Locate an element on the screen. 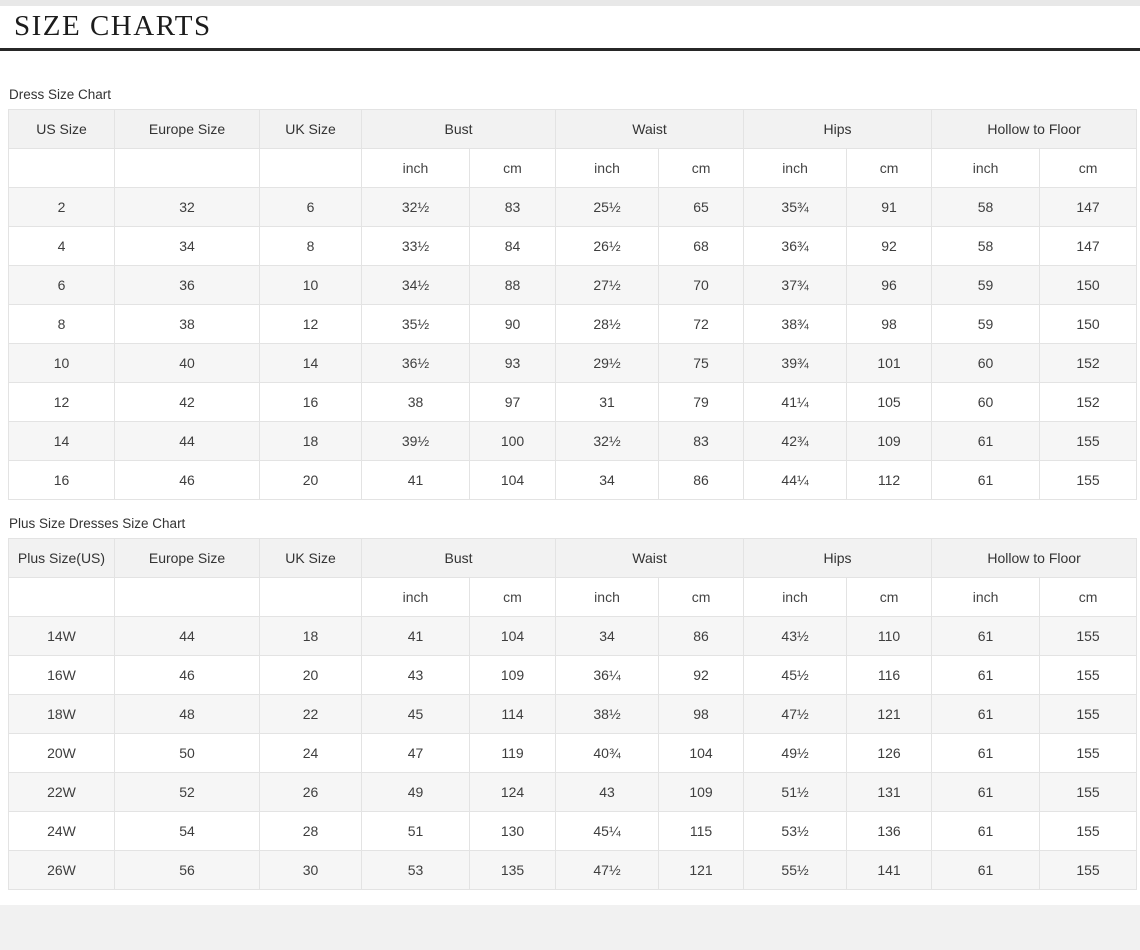  cell: 119 is located at coordinates (512, 753).